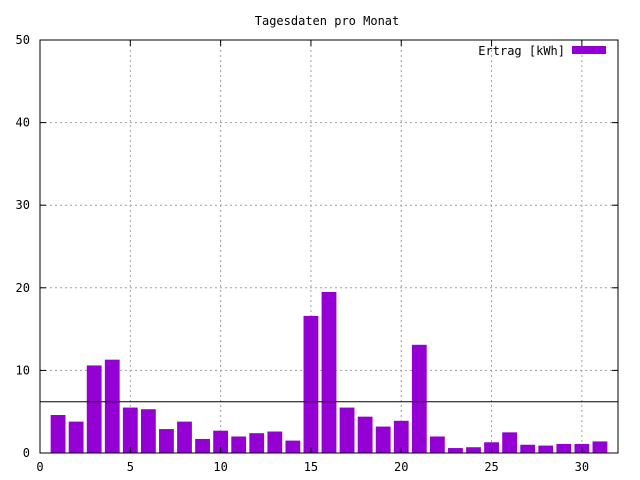 This screenshot has height=480, width=640. What do you see at coordinates (130, 467) in the screenshot?
I see `x-tick-label: 5` at bounding box center [130, 467].